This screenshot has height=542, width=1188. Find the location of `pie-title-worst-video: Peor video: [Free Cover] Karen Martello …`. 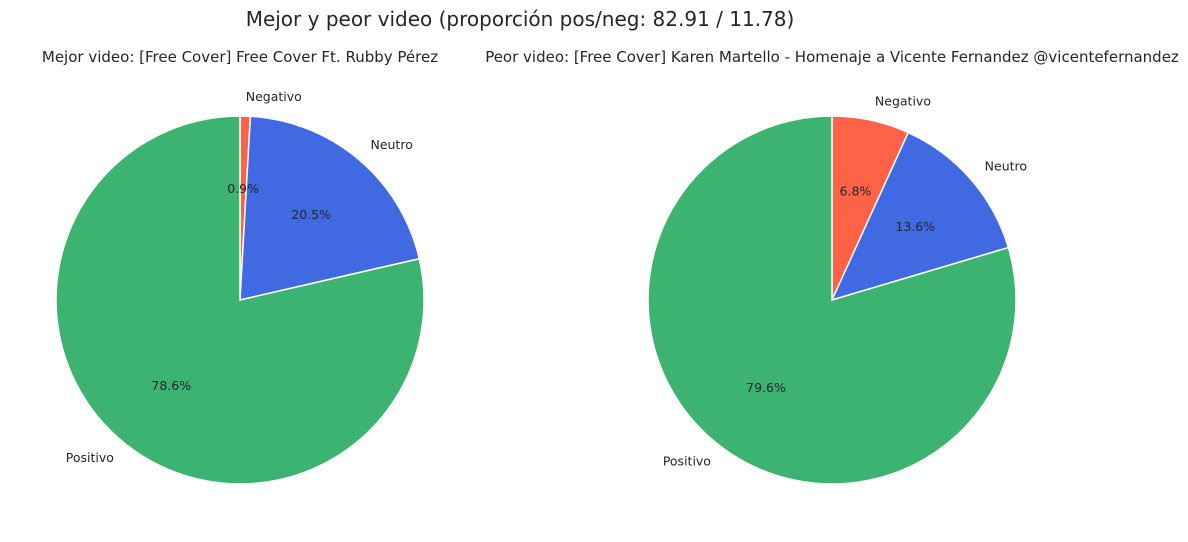

pie-title-worst-video: Peor video: [Free Cover] Karen Martello … is located at coordinates (832, 57).